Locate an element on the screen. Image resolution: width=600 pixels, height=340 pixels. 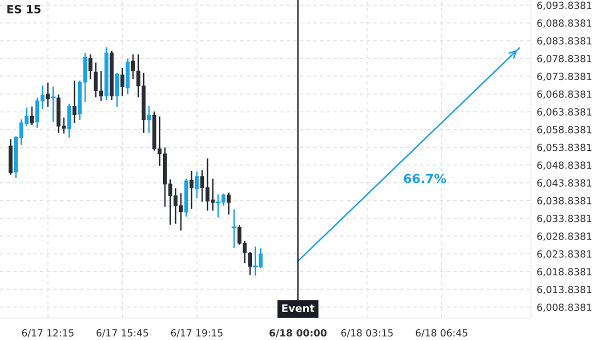
y-tick-label: 6,013.8381 is located at coordinates (564, 290).